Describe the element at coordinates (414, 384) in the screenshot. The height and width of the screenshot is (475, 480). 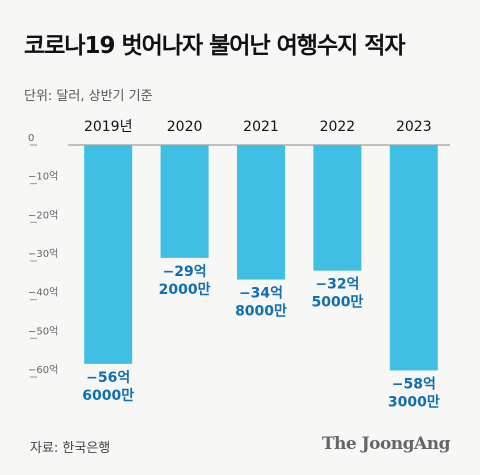
I see `data-label: −58억` at that location.